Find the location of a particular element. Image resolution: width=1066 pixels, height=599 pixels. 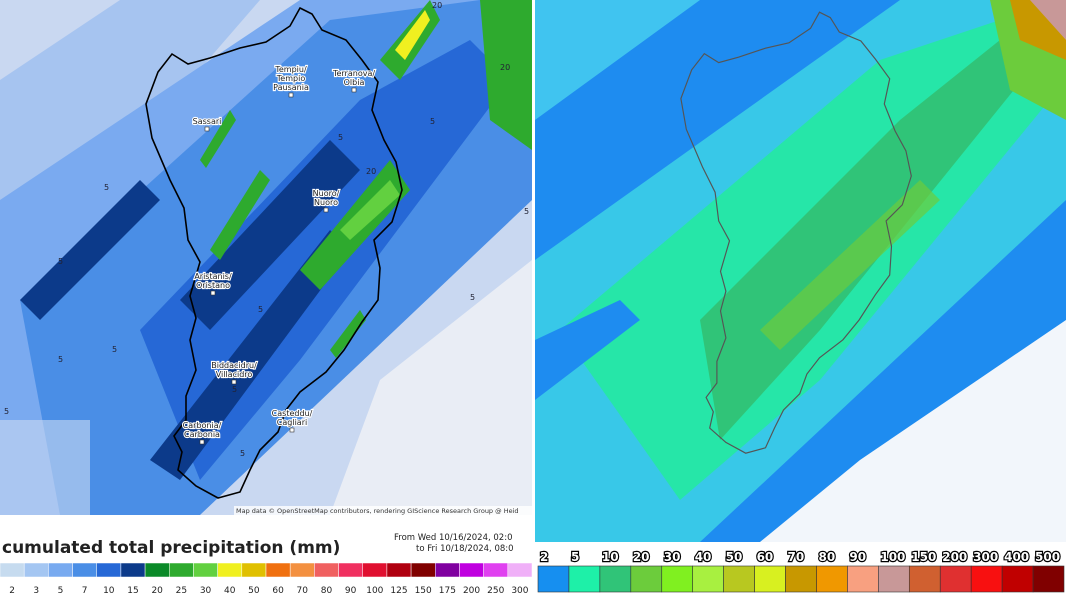

city-label: Carbonia/ is located at coordinates (202, 425).